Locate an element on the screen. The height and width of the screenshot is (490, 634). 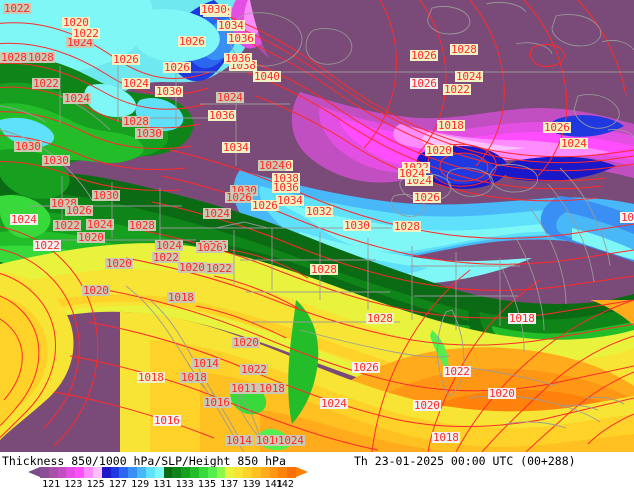
colorbar-swatches is located at coordinates (168, 472).